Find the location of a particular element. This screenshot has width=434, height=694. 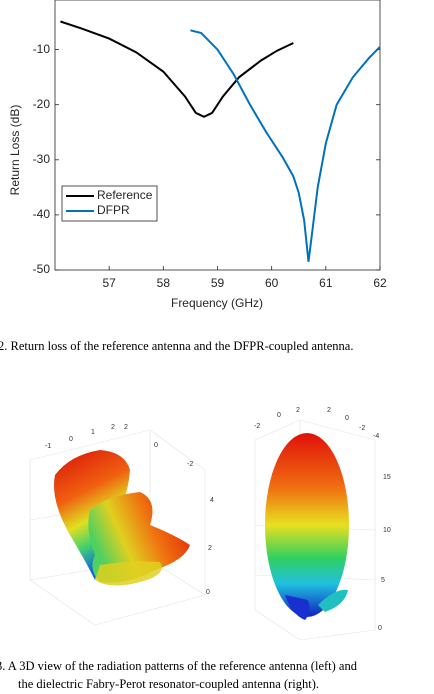

tick-label: -4 is located at coordinates (376, 436).